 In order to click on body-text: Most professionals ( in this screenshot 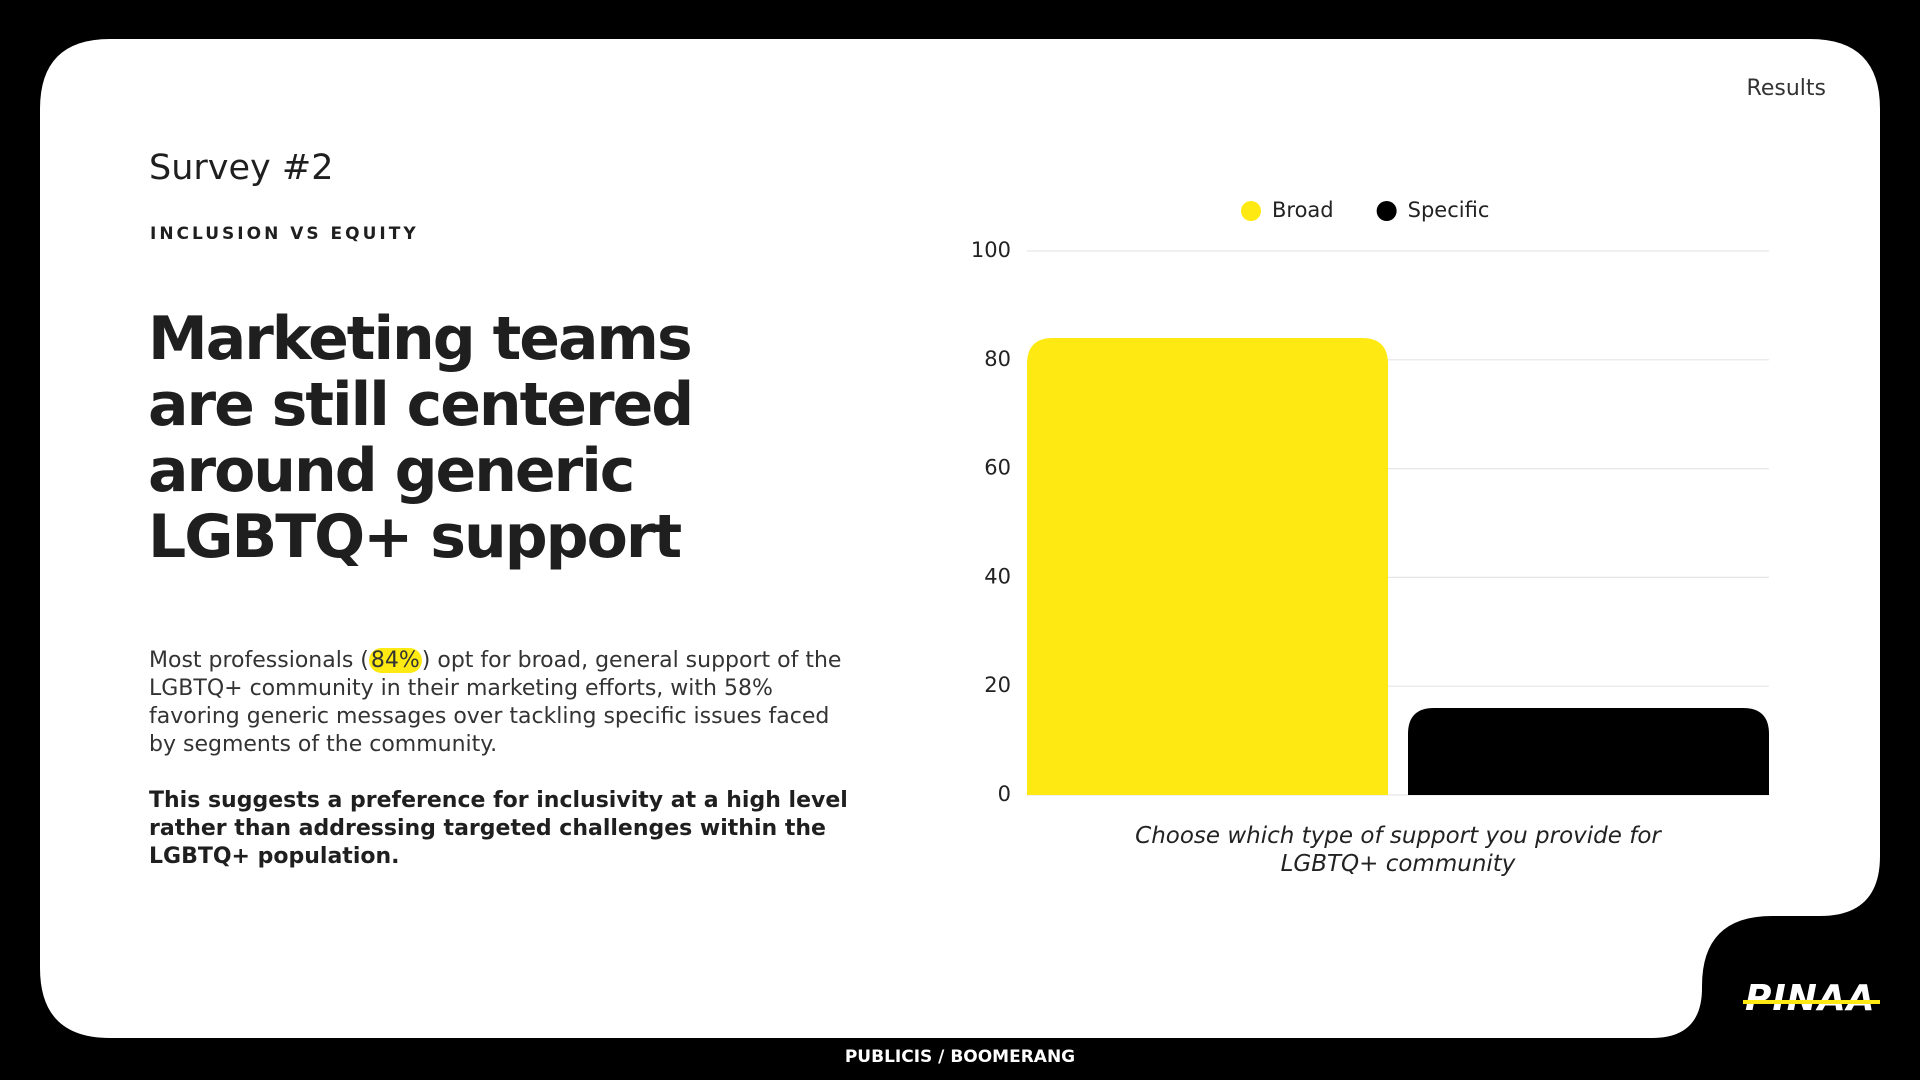, I will do `click(259, 660)`.